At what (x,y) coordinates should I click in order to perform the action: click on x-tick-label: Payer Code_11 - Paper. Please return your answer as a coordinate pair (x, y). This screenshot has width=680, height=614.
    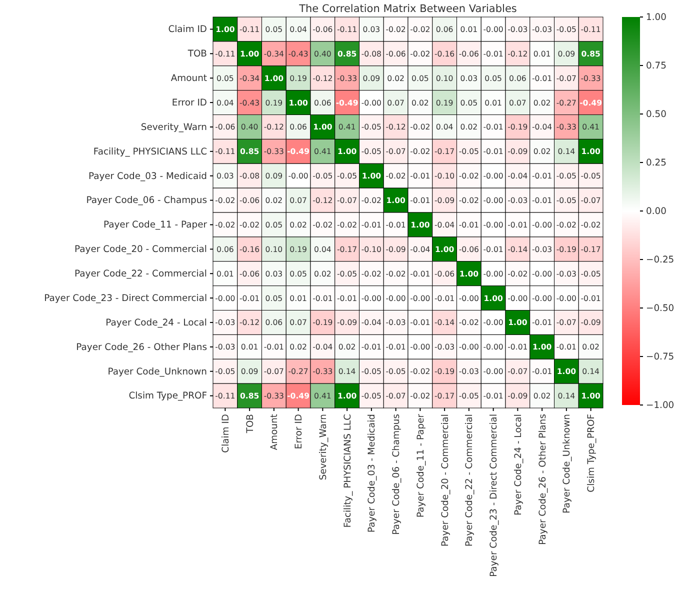
    Looking at the image, I should click on (420, 466).